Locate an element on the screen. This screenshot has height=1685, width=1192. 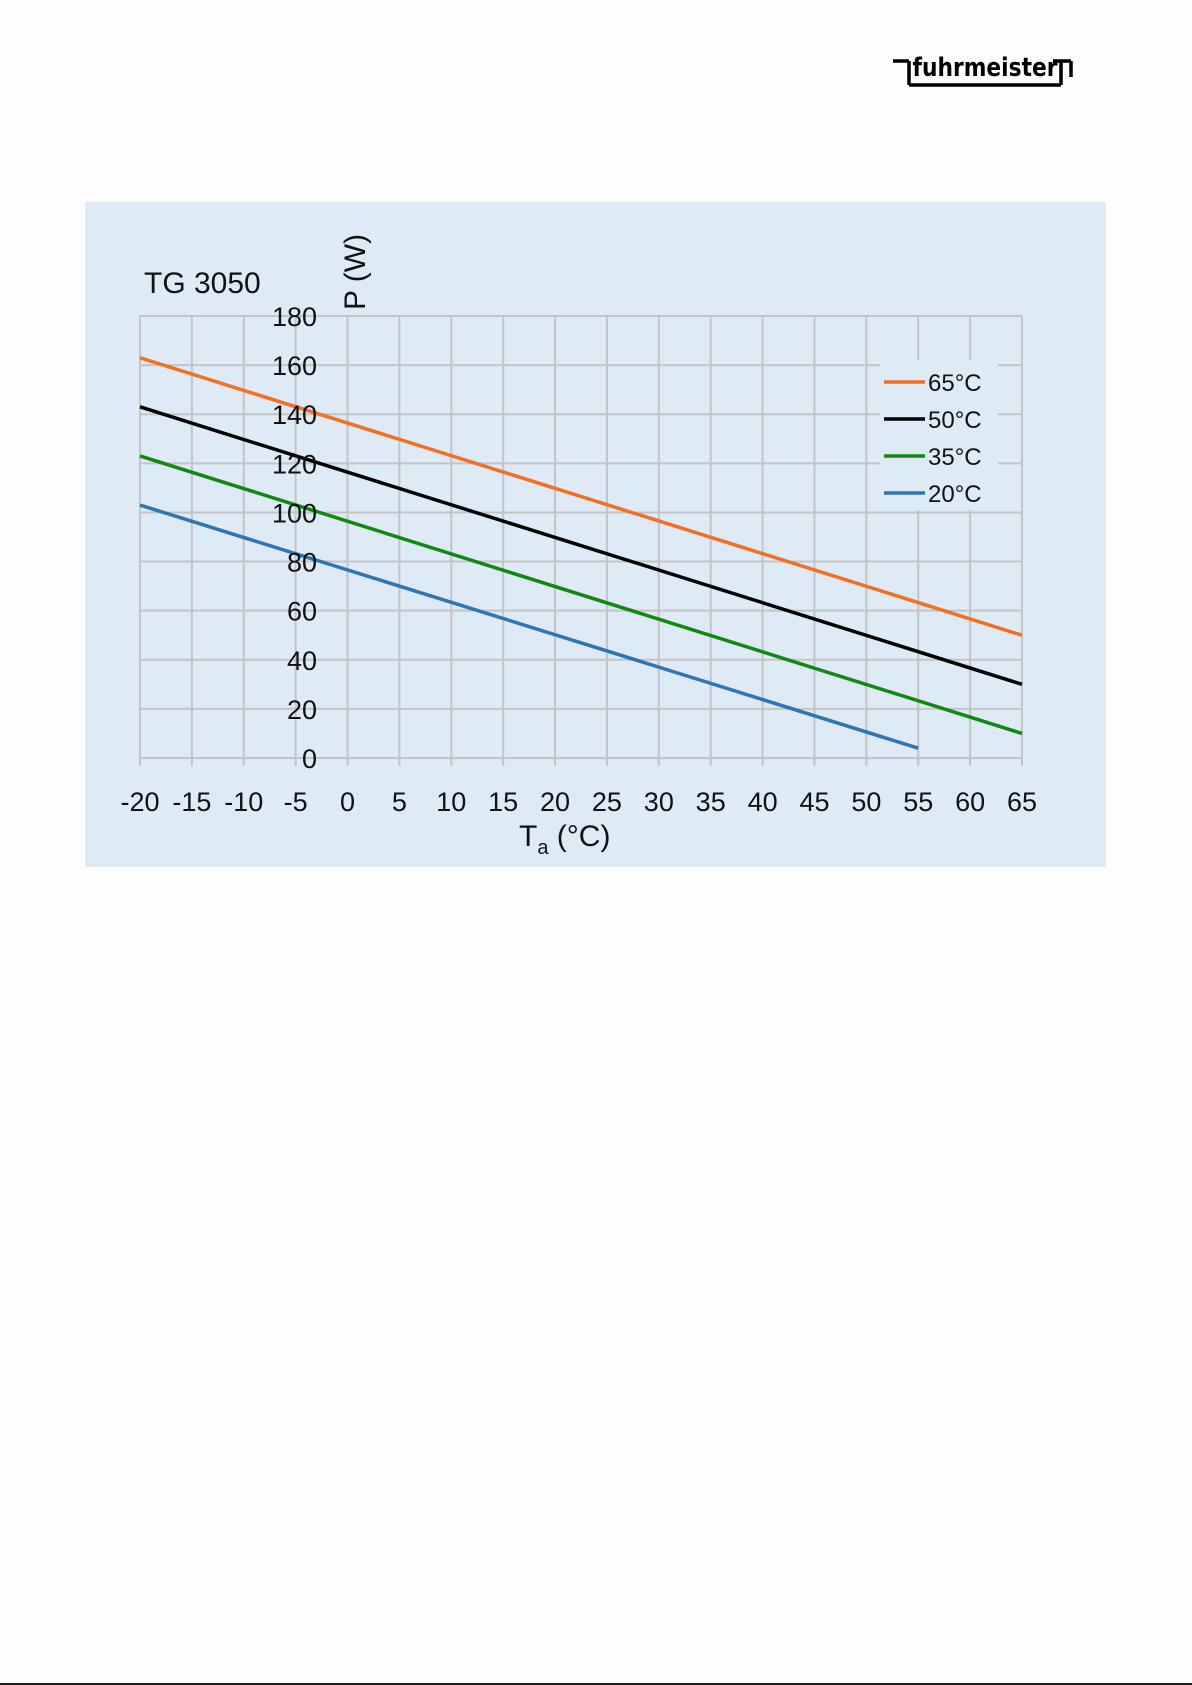
y-tick-label: 0 is located at coordinates (309, 759).